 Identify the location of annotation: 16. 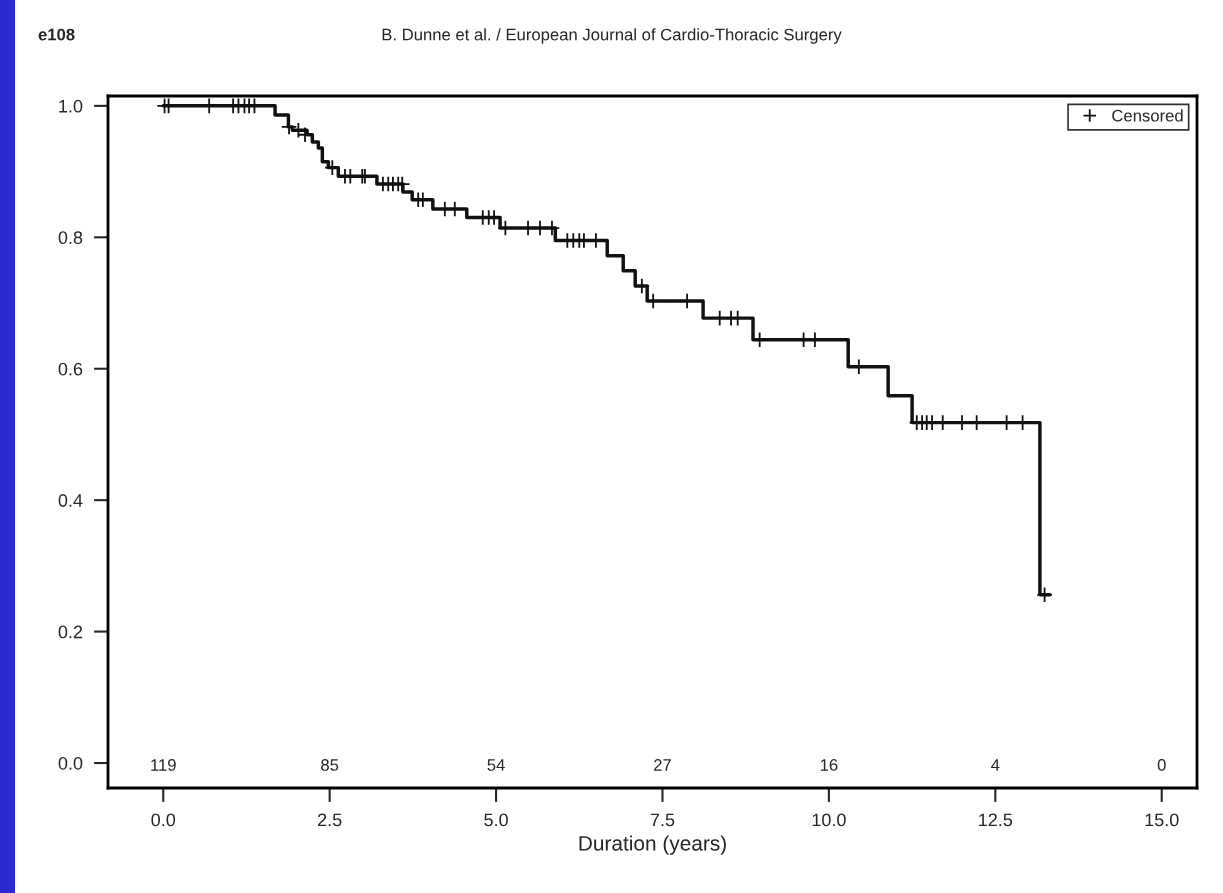
(829, 765).